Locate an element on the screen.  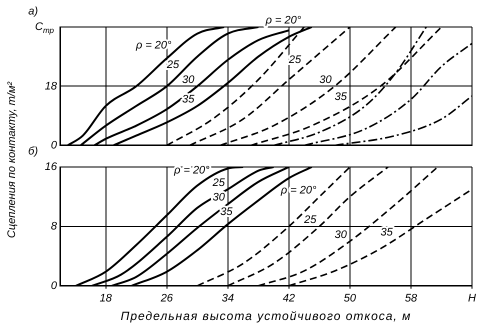
x-tick-label: 50 is located at coordinates (350, 298).